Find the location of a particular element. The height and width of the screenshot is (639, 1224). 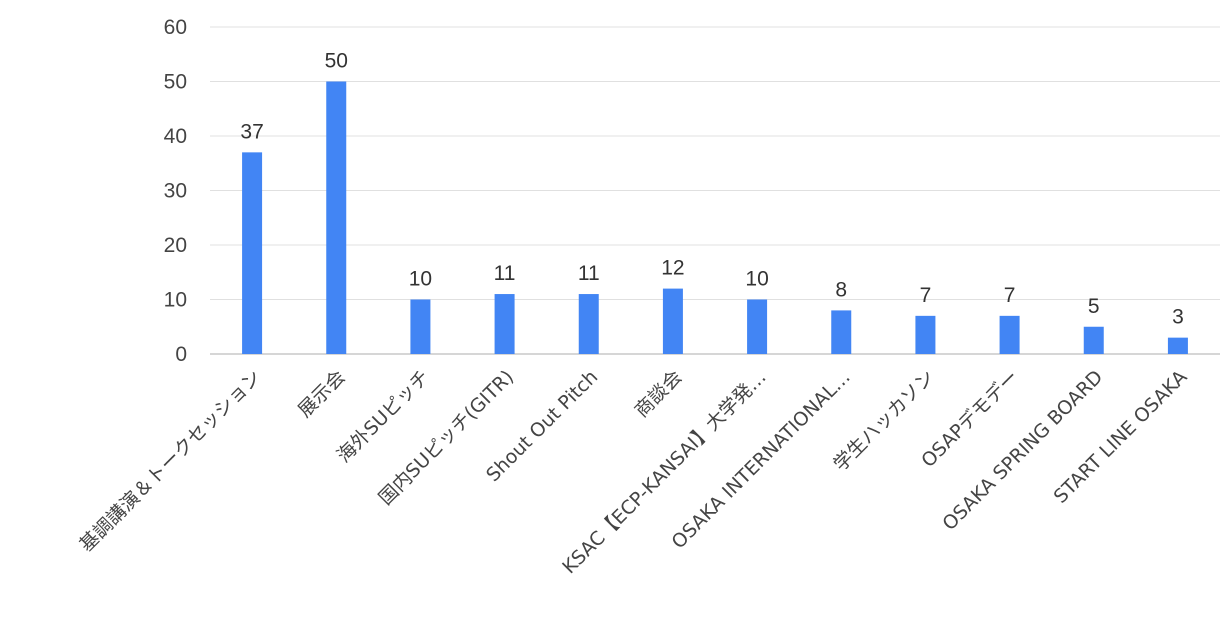

y-tick-label: 20 is located at coordinates (175, 245).